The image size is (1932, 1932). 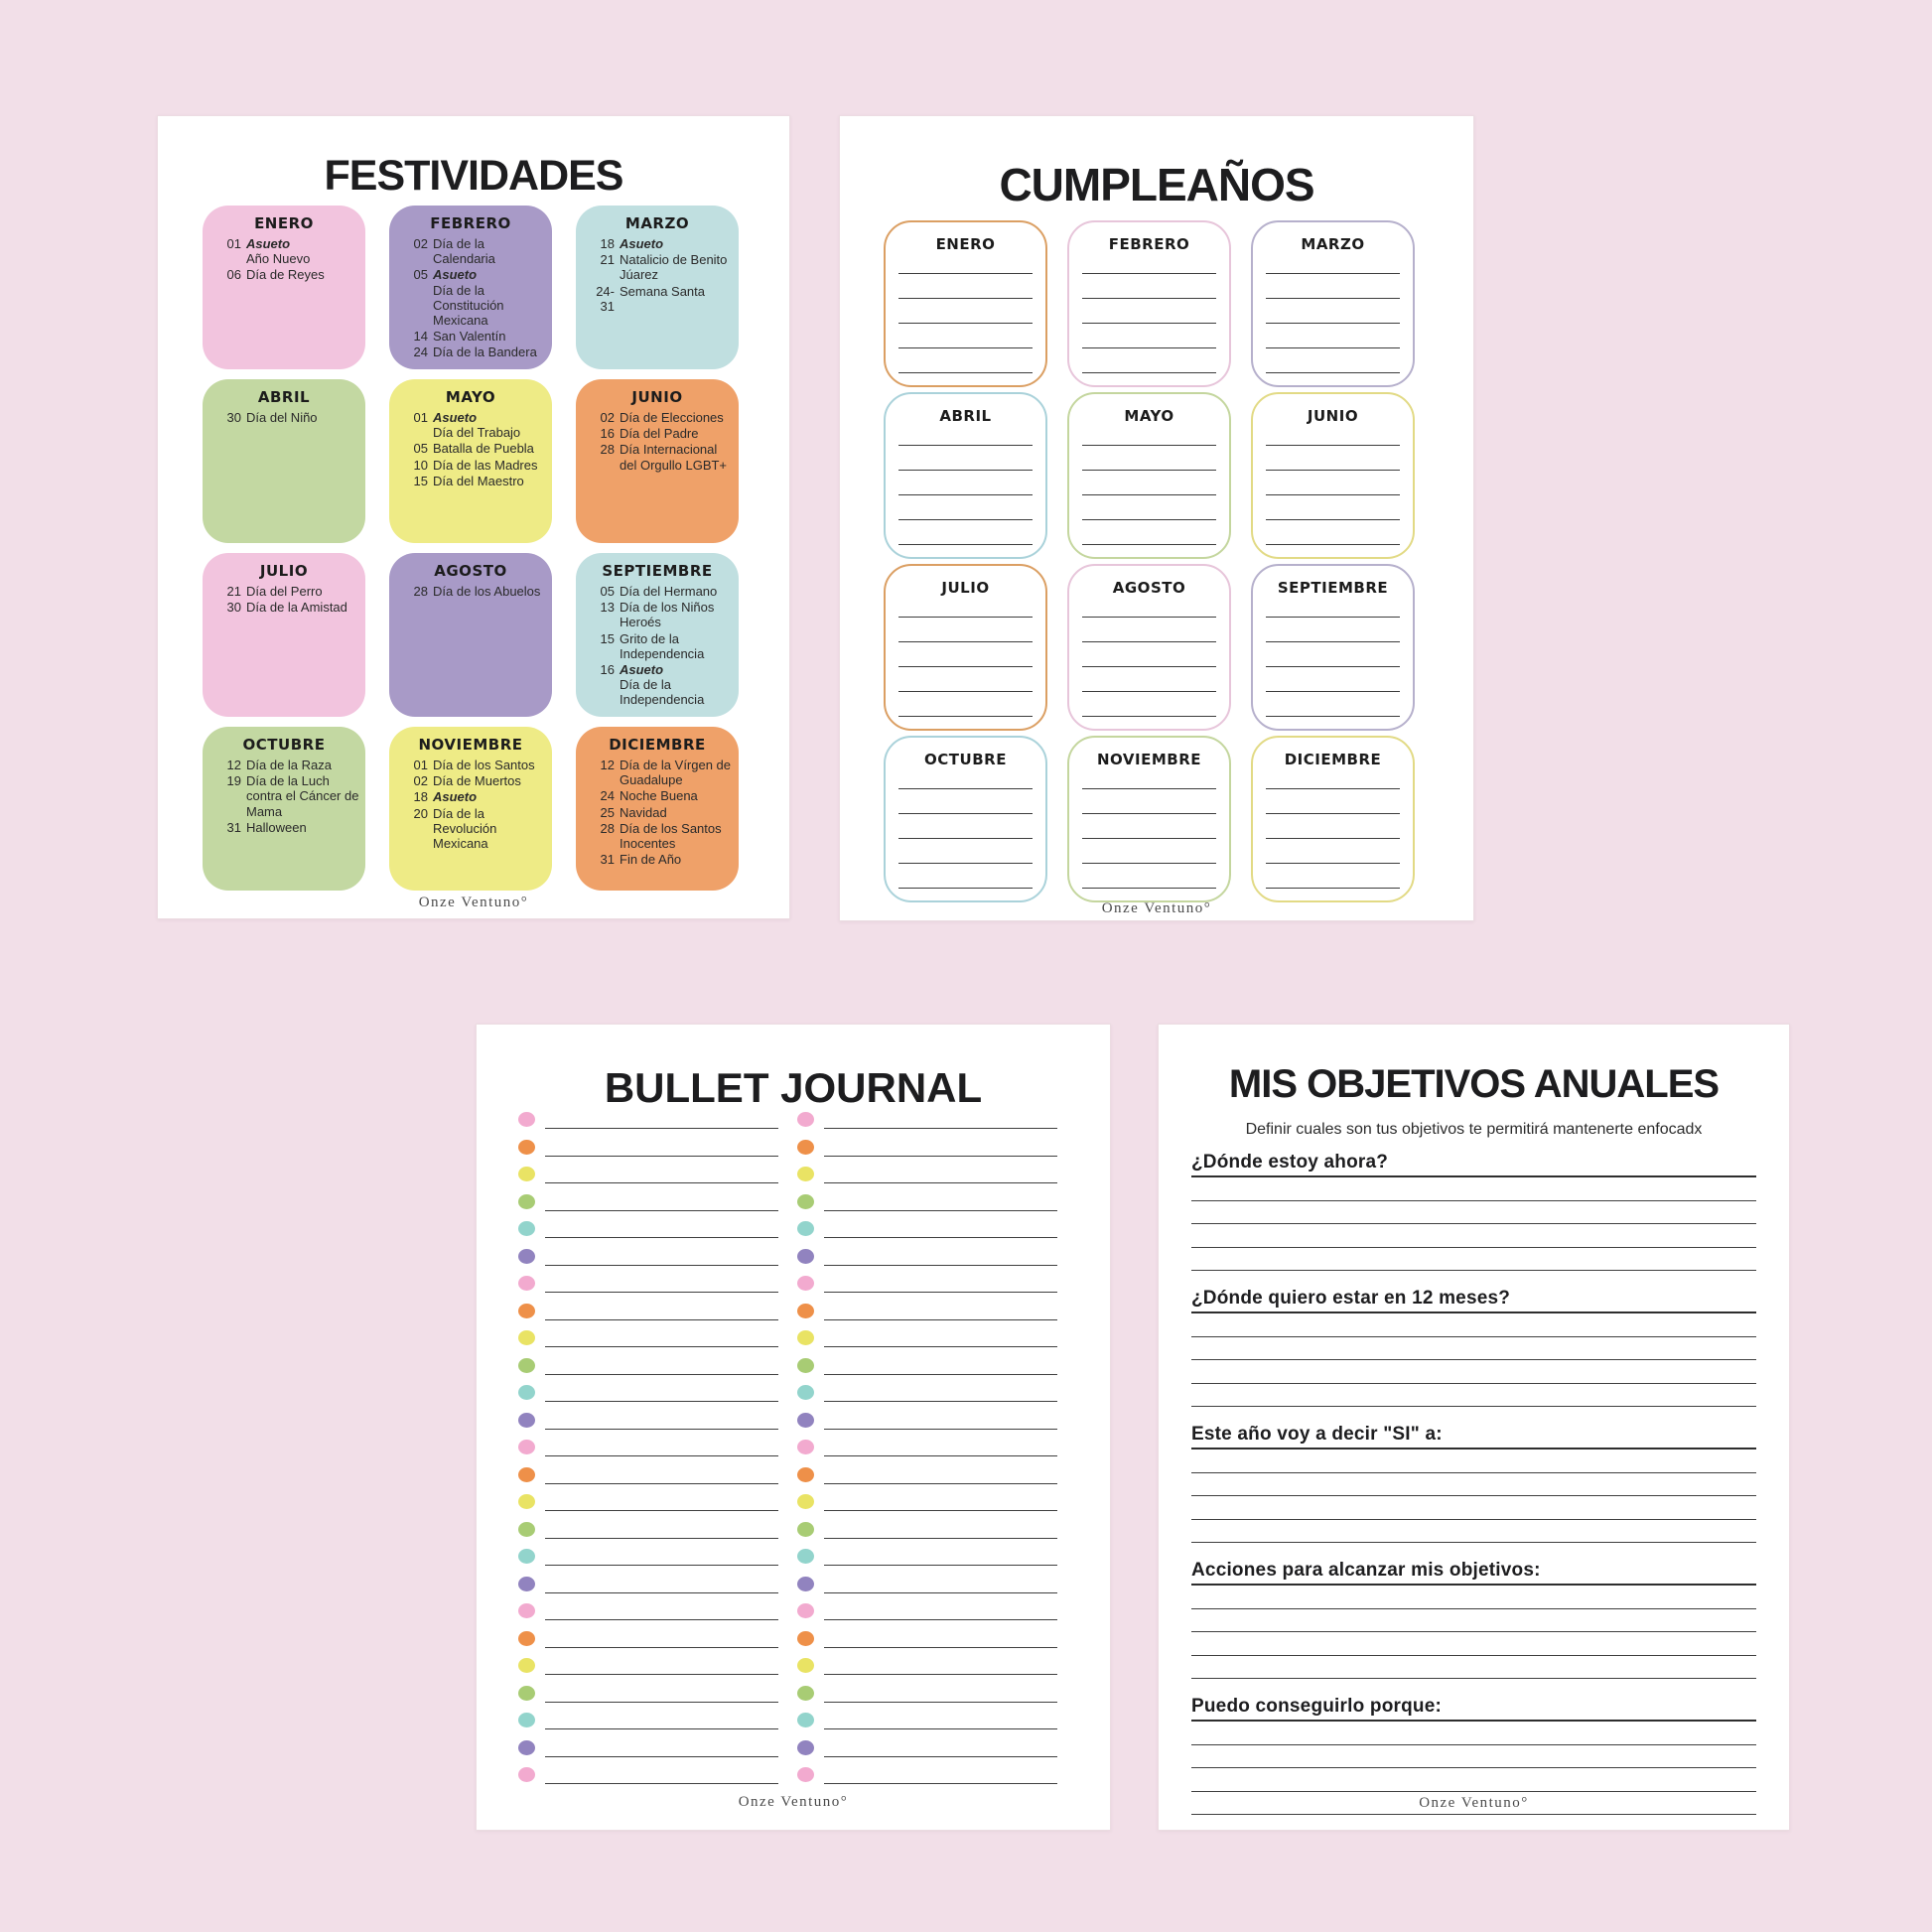 I want to click on month-name: JUNIO, so click(x=1333, y=416).